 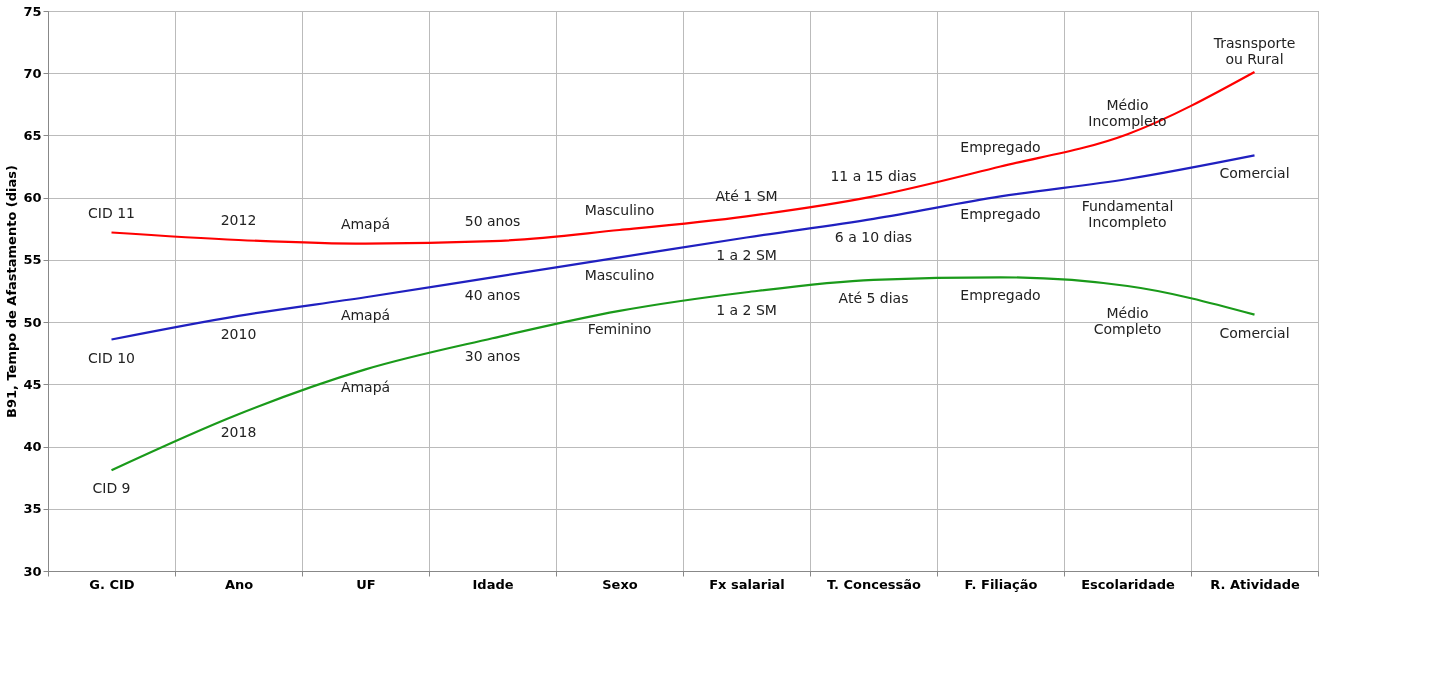 What do you see at coordinates (1255, 584) in the screenshot?
I see `x-tick-label: R. Atividade` at bounding box center [1255, 584].